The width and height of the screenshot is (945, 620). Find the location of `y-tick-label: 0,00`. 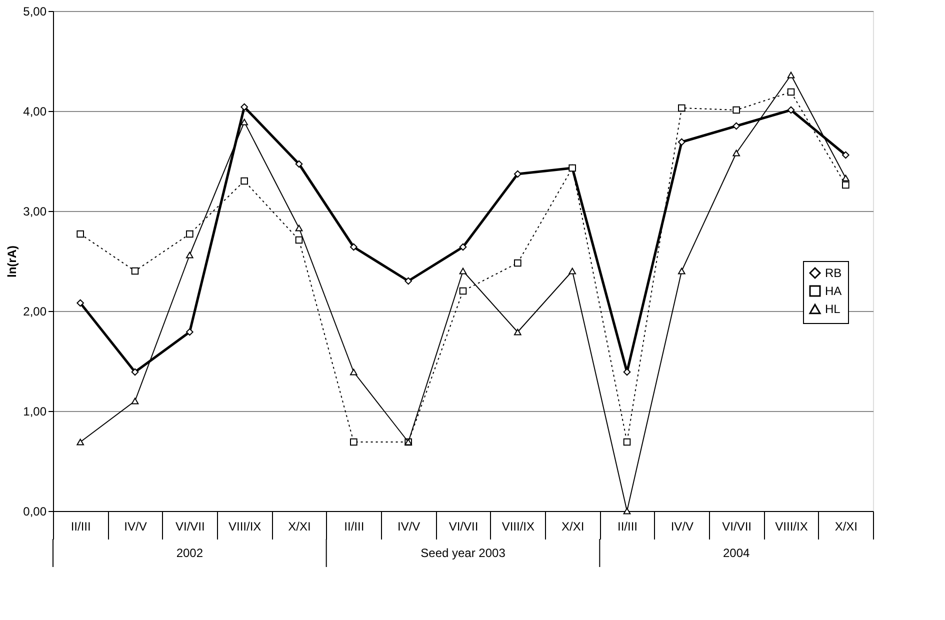

y-tick-label: 0,00 is located at coordinates (35, 511).